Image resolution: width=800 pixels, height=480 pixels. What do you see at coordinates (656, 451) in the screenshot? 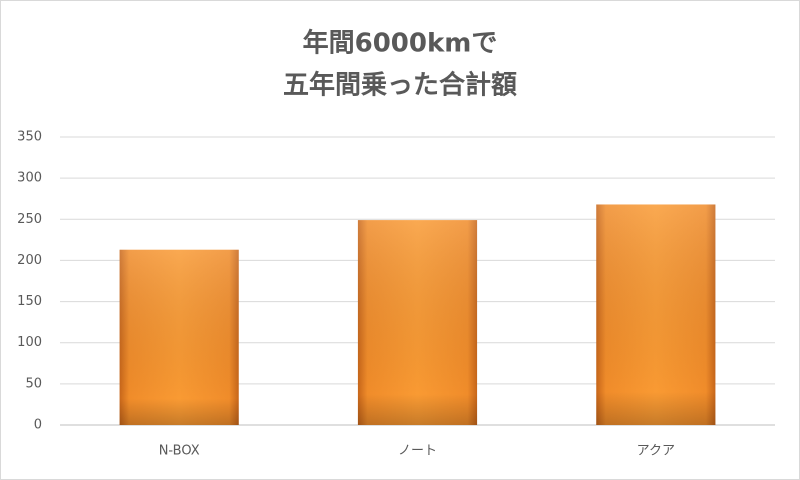
I see `x-tick-label: アクア` at bounding box center [656, 451].